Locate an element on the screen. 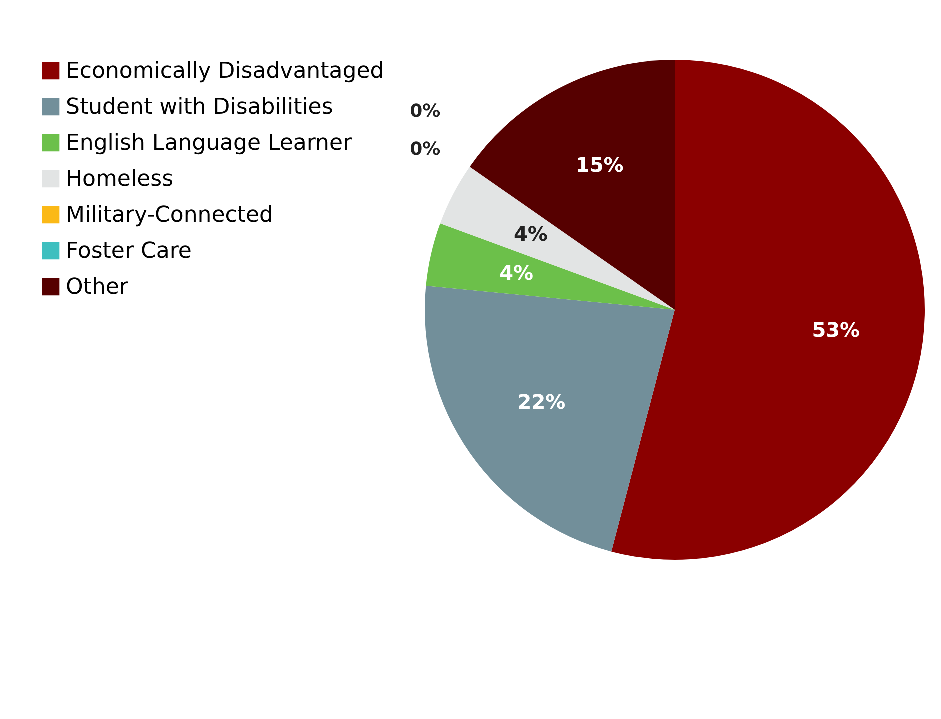  data-label: 22% is located at coordinates (542, 402).